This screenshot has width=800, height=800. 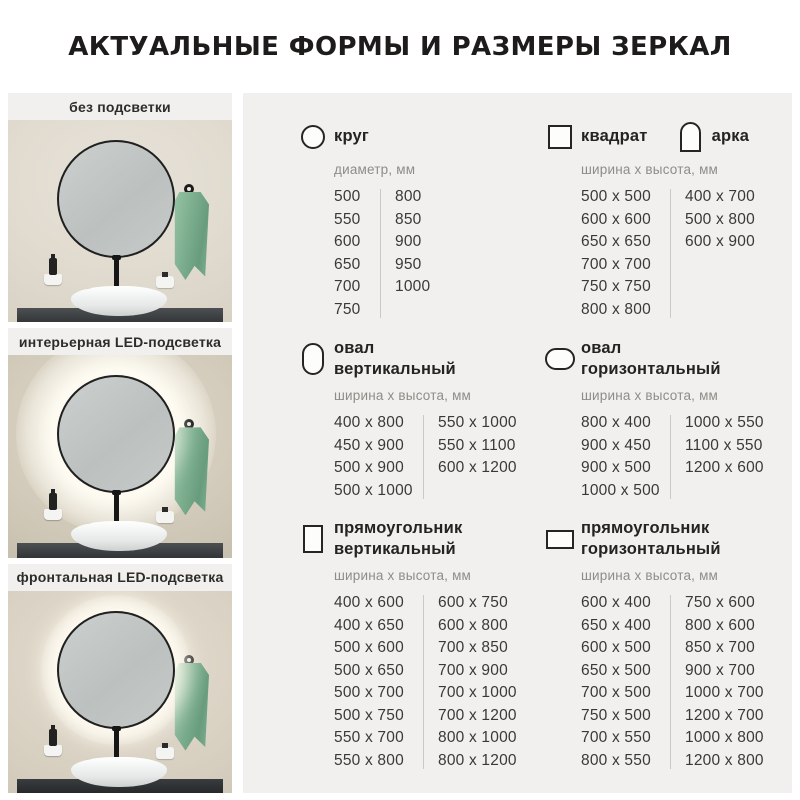 I want to click on section-rect-horizontal-header: прямоугольник горизонтальный, so click(x=665, y=539).